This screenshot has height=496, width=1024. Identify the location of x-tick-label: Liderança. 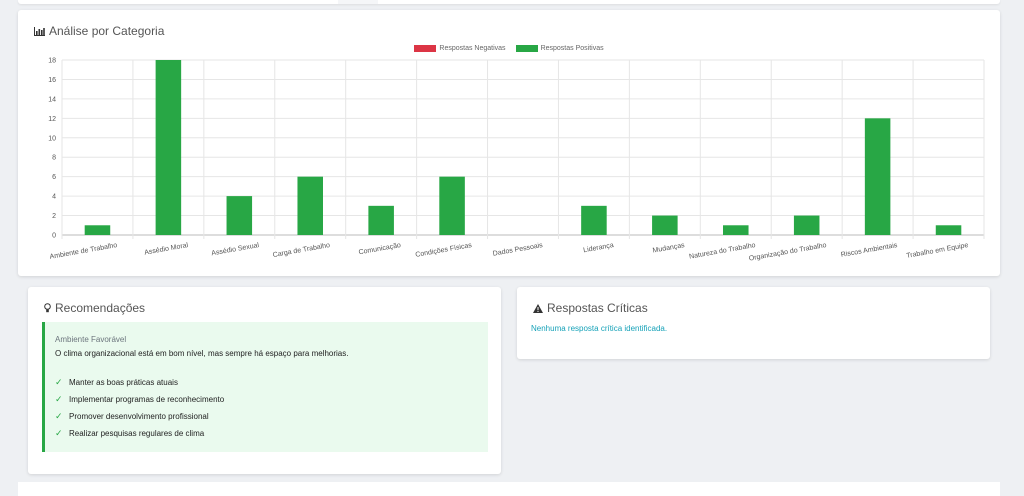
(599, 248).